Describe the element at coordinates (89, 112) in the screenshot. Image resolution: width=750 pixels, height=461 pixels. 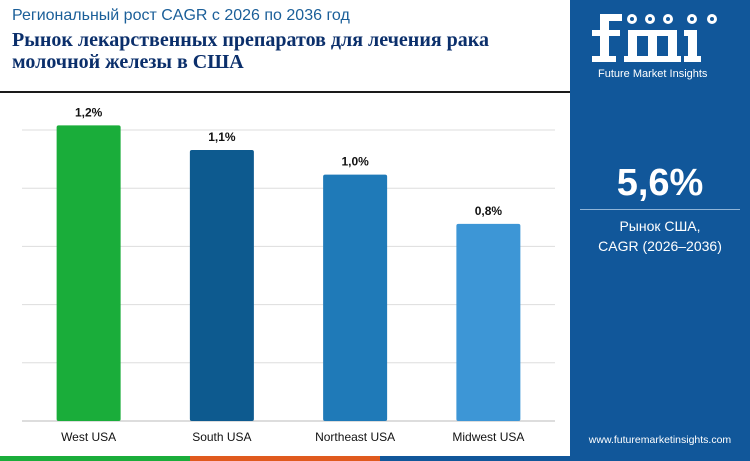
I see `data-label: 1,2%` at that location.